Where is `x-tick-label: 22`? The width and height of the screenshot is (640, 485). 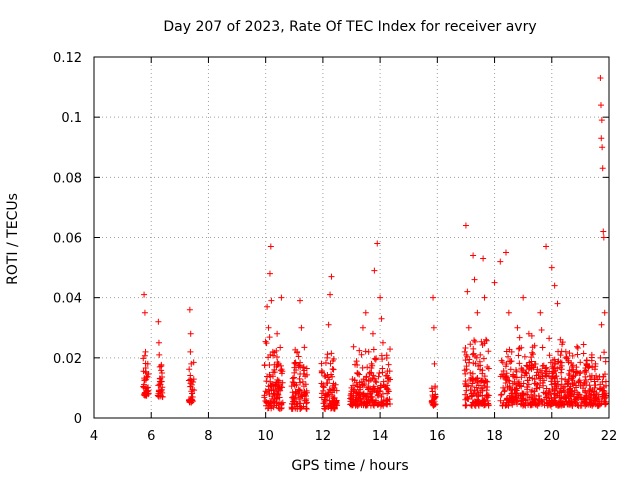
x-tick-label: 22 is located at coordinates (609, 436).